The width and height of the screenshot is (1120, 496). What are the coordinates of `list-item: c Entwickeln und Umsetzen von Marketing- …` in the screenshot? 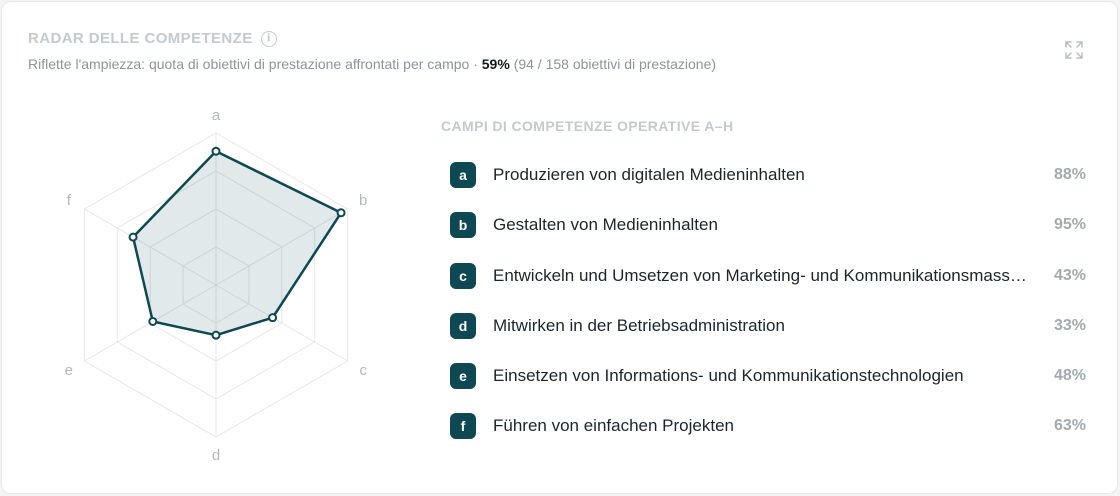 It's located at (768, 287).